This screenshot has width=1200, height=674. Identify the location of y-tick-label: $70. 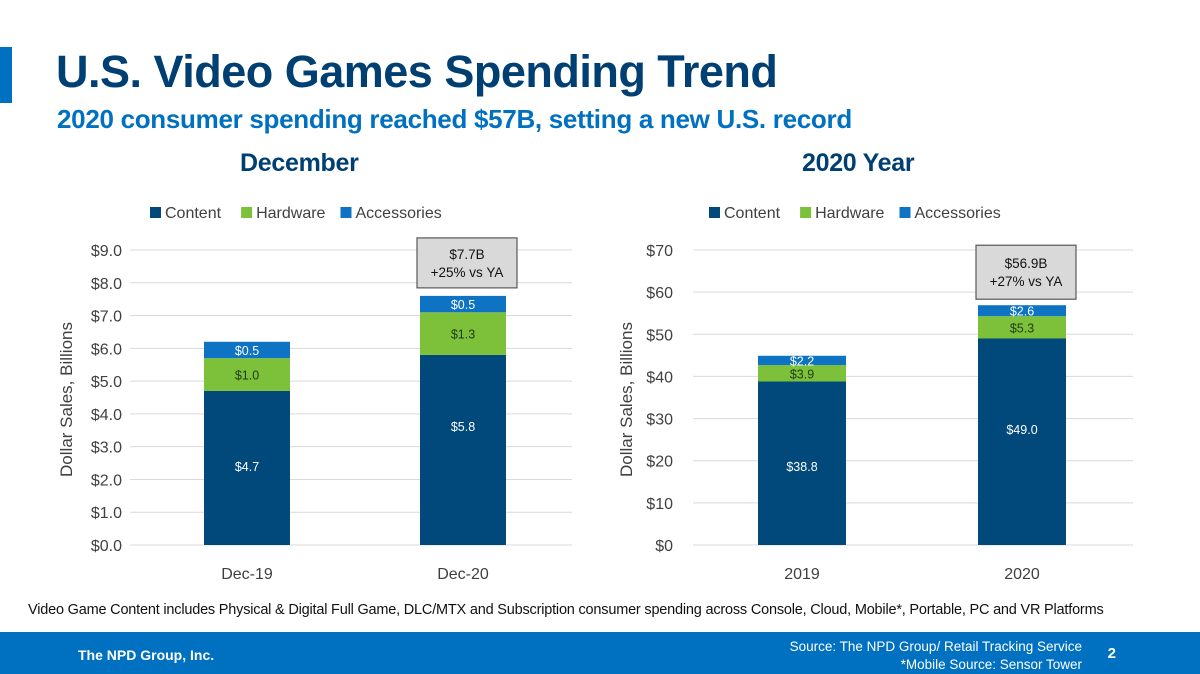
(659, 251).